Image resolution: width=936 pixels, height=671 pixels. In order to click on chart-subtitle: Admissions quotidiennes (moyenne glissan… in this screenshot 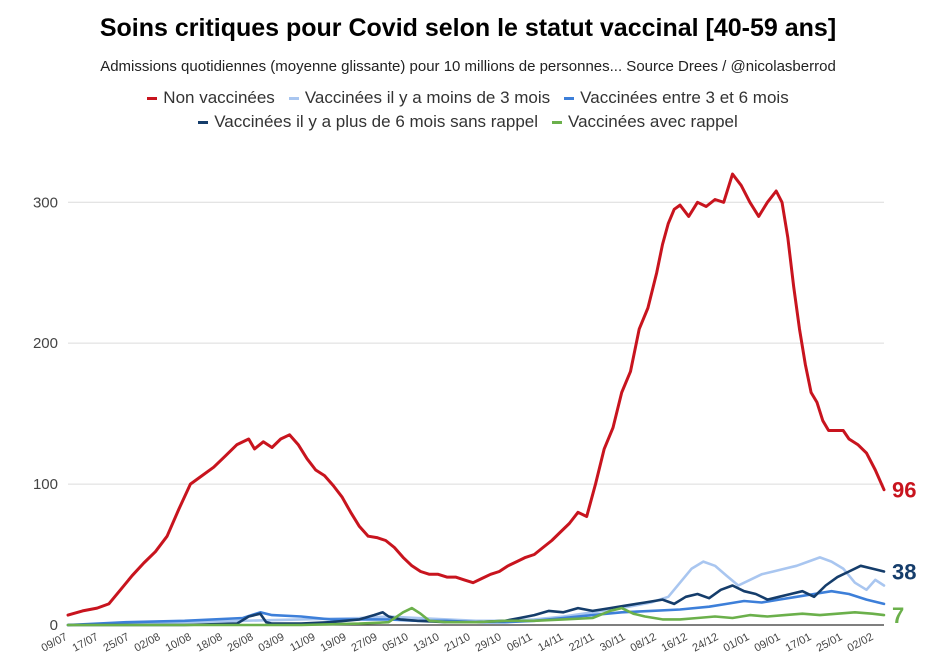, I will do `click(468, 66)`.